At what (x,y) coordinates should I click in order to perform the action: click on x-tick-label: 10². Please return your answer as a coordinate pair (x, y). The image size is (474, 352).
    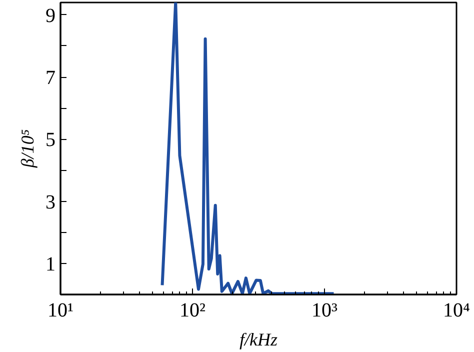
    Looking at the image, I should click on (193, 311).